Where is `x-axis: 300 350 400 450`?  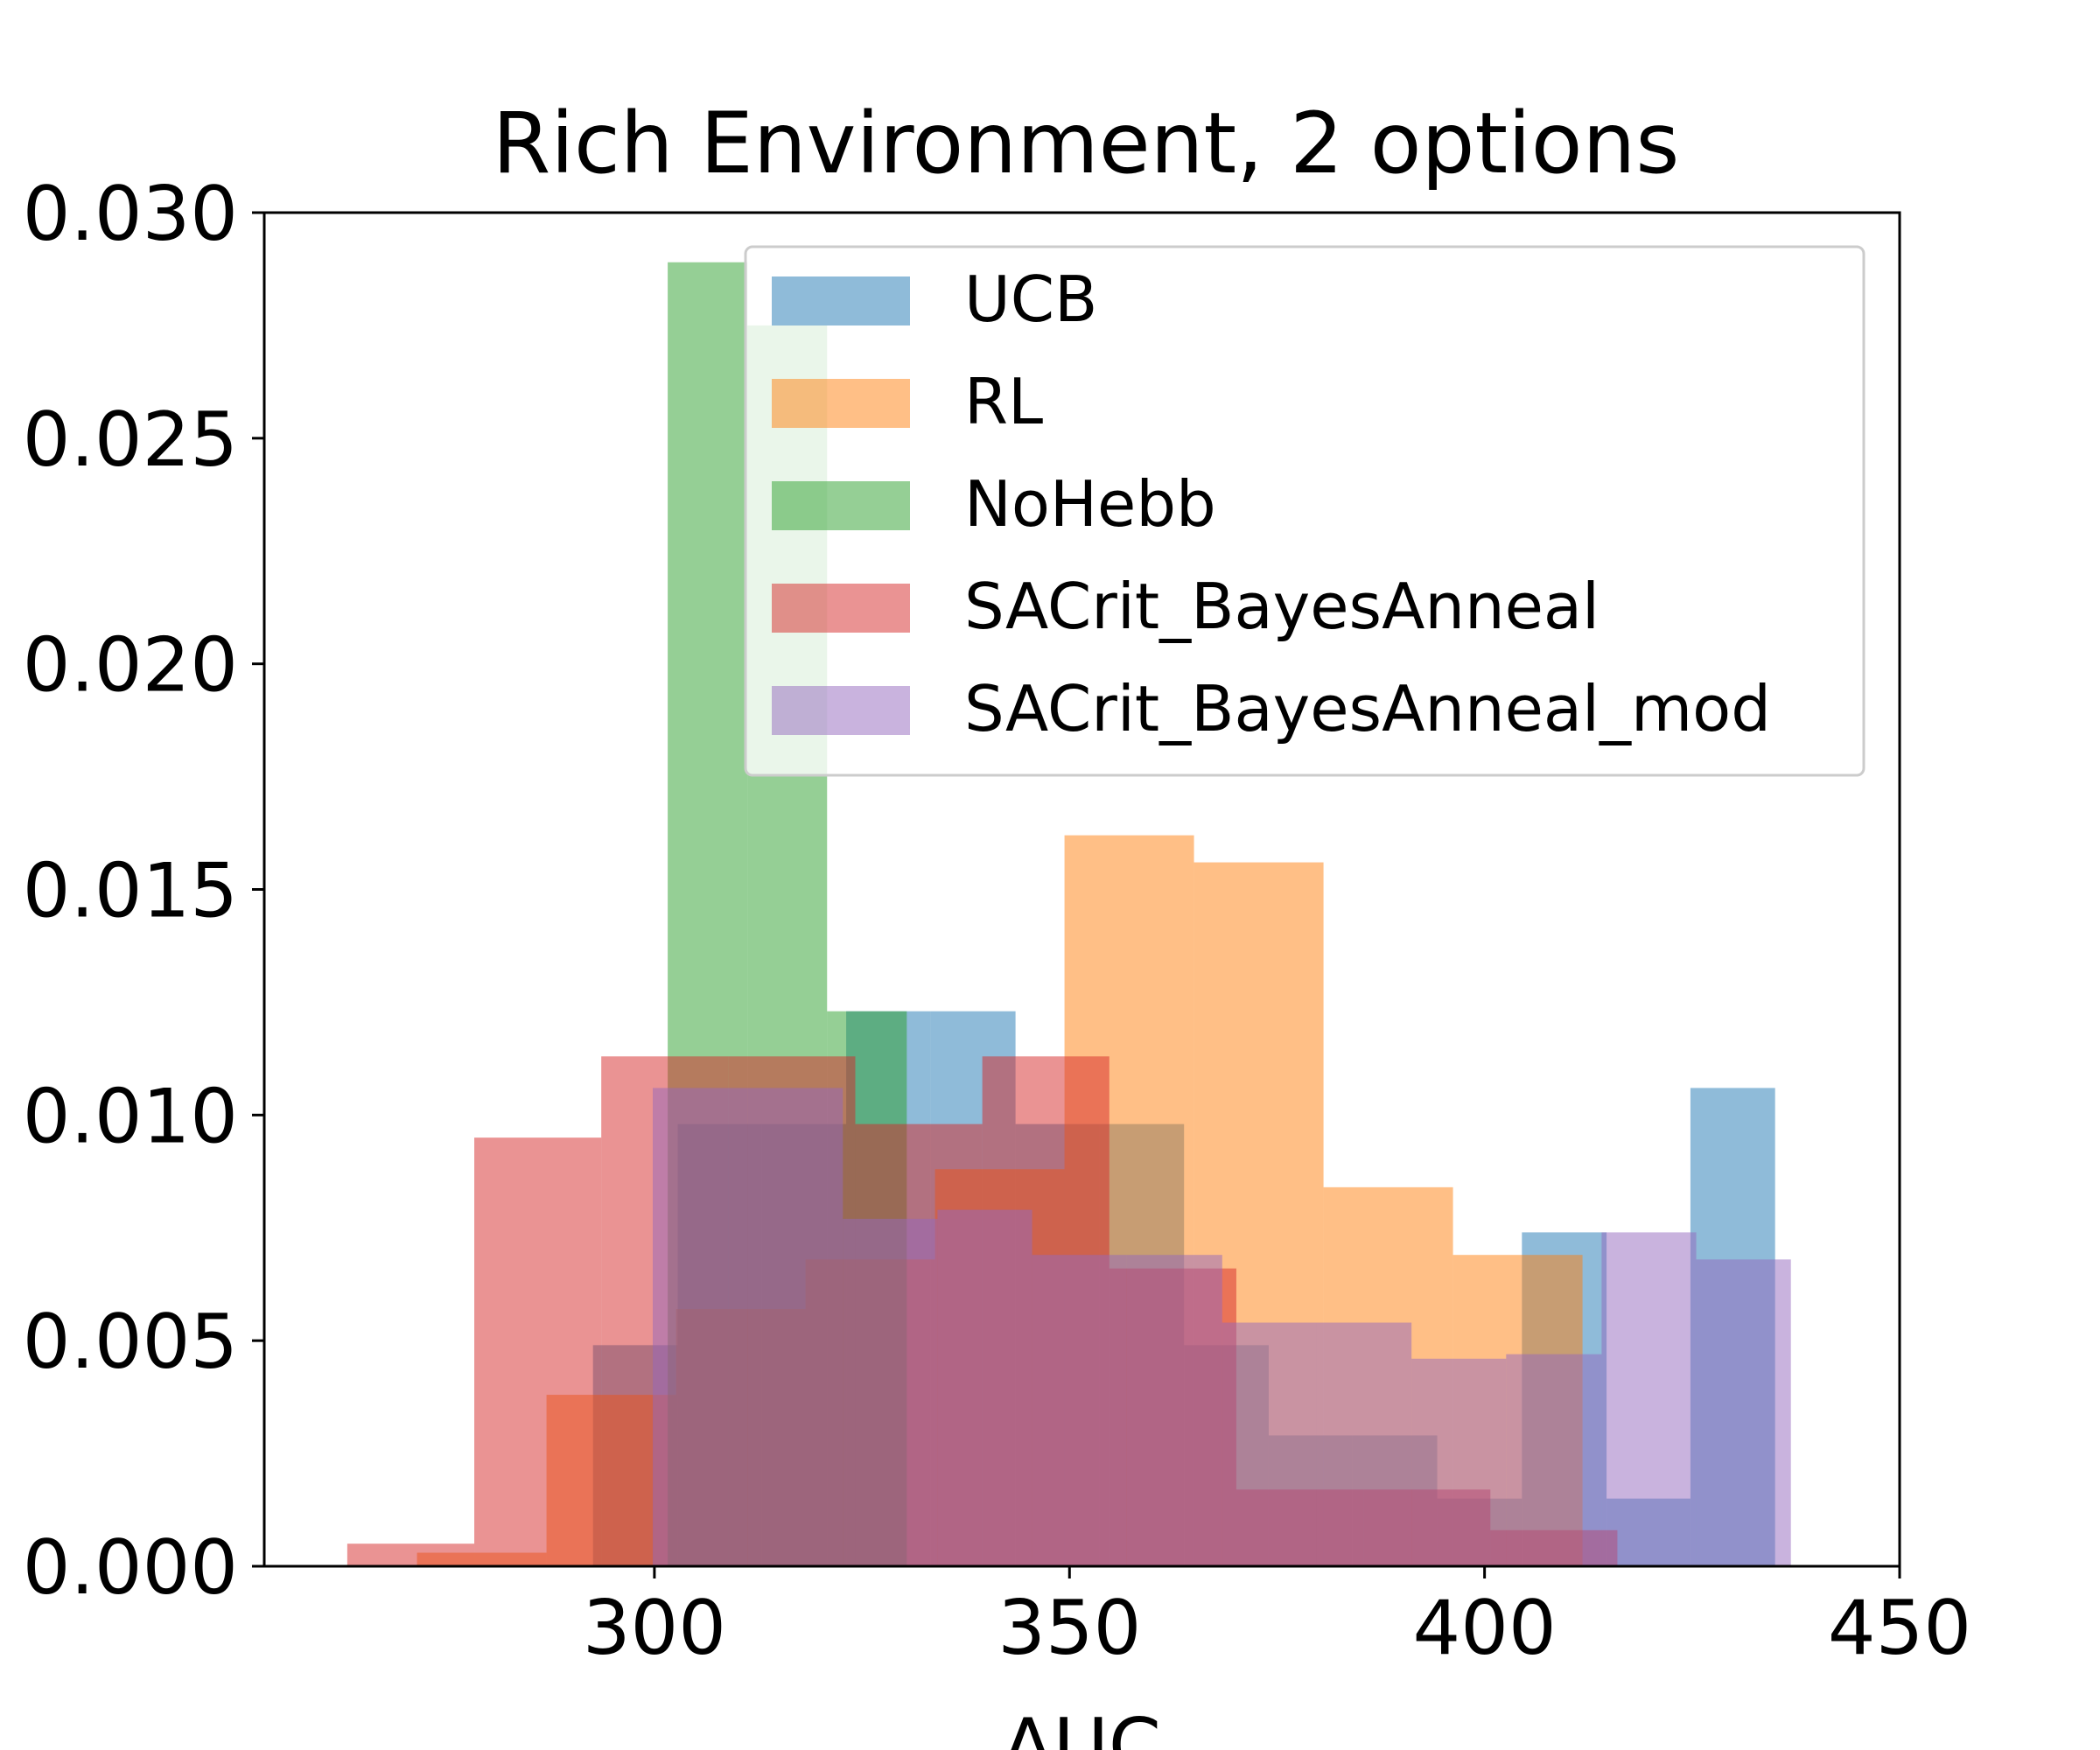
x-axis: 300 350 400 450 is located at coordinates (1277, 1619).